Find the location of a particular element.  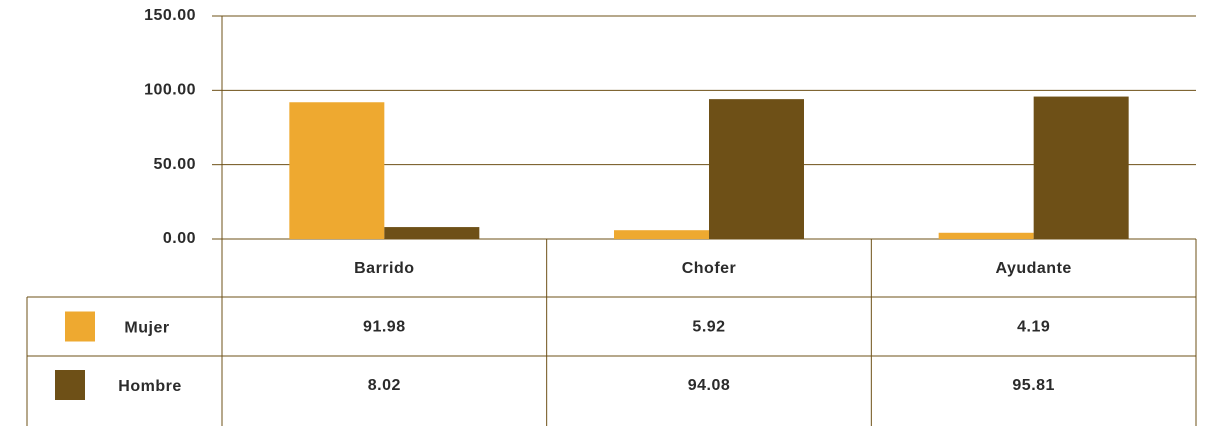

x-tick-label: Barrido is located at coordinates (384, 268).